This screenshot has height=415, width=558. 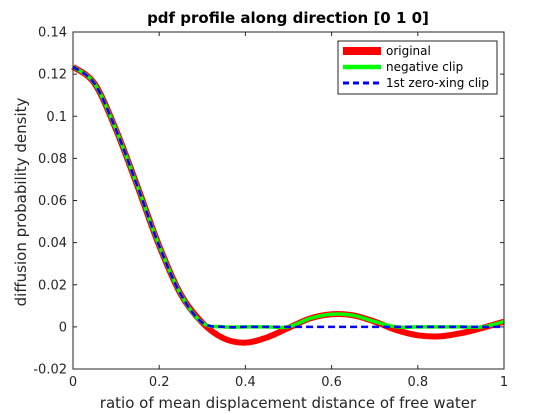 What do you see at coordinates (52, 33) in the screenshot?
I see `y-tick-label: 0.14` at bounding box center [52, 33].